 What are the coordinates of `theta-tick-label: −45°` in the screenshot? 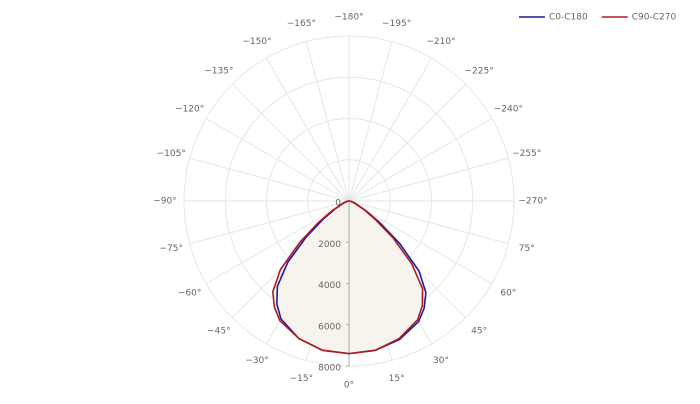 It's located at (219, 332).